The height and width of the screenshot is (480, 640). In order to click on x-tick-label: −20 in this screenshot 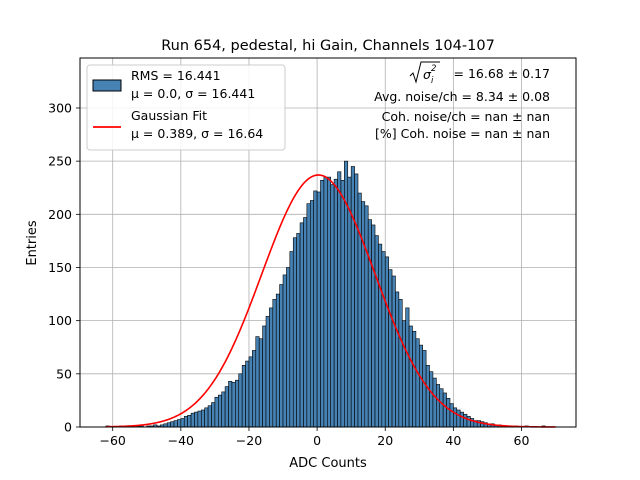, I will do `click(249, 440)`.